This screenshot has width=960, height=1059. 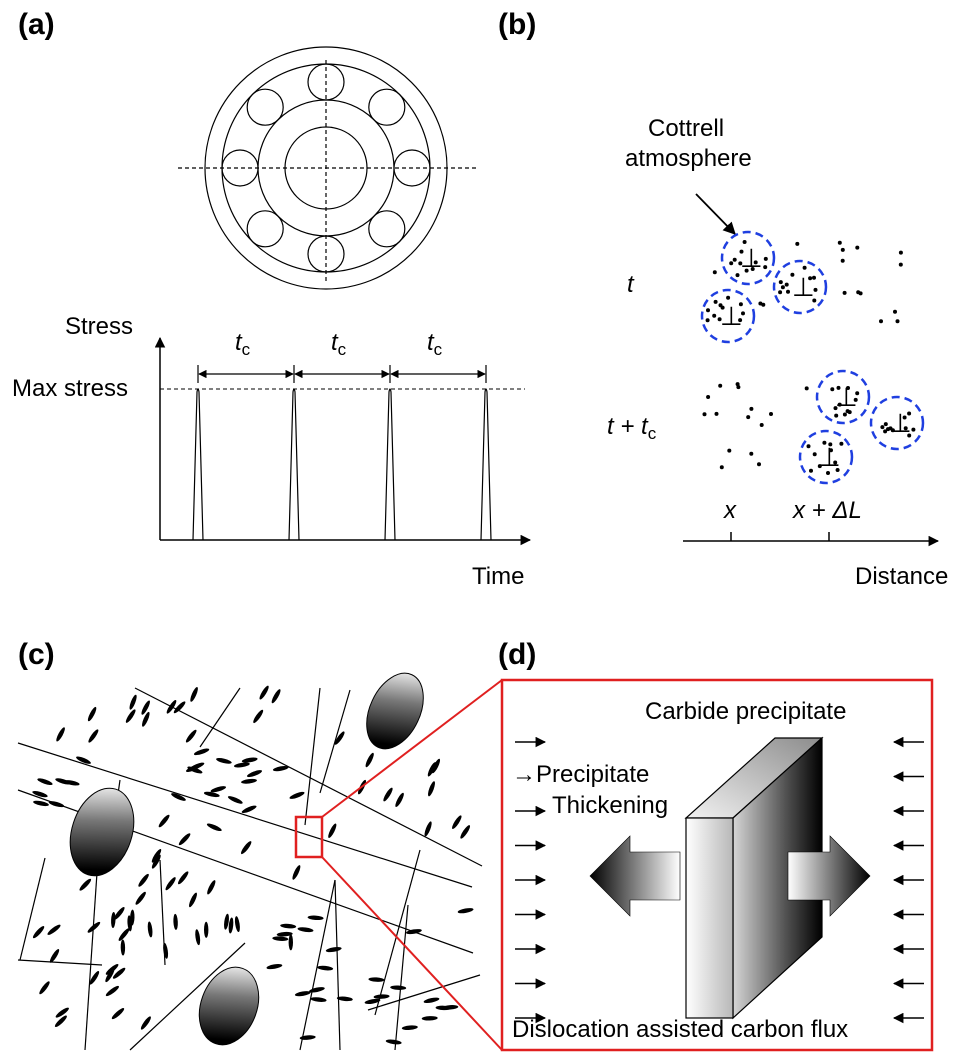 I want to click on panel-d-label: (d), so click(x=517, y=654).